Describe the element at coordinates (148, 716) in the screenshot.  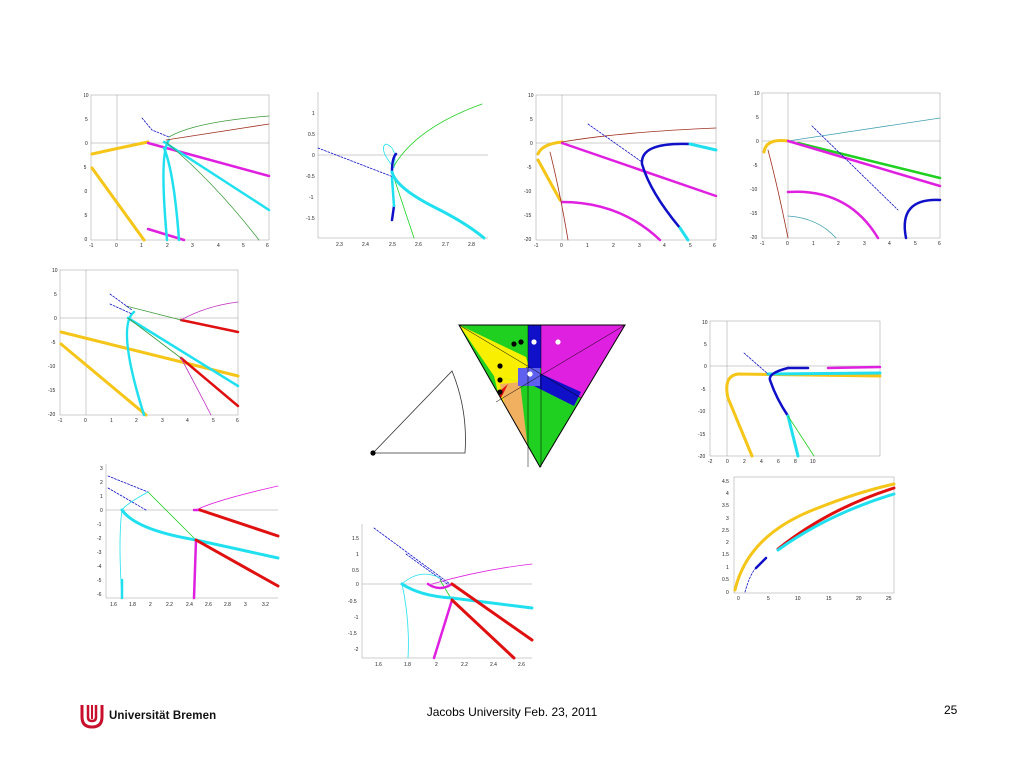
I see `university-logo: Universität Bremen` at that location.